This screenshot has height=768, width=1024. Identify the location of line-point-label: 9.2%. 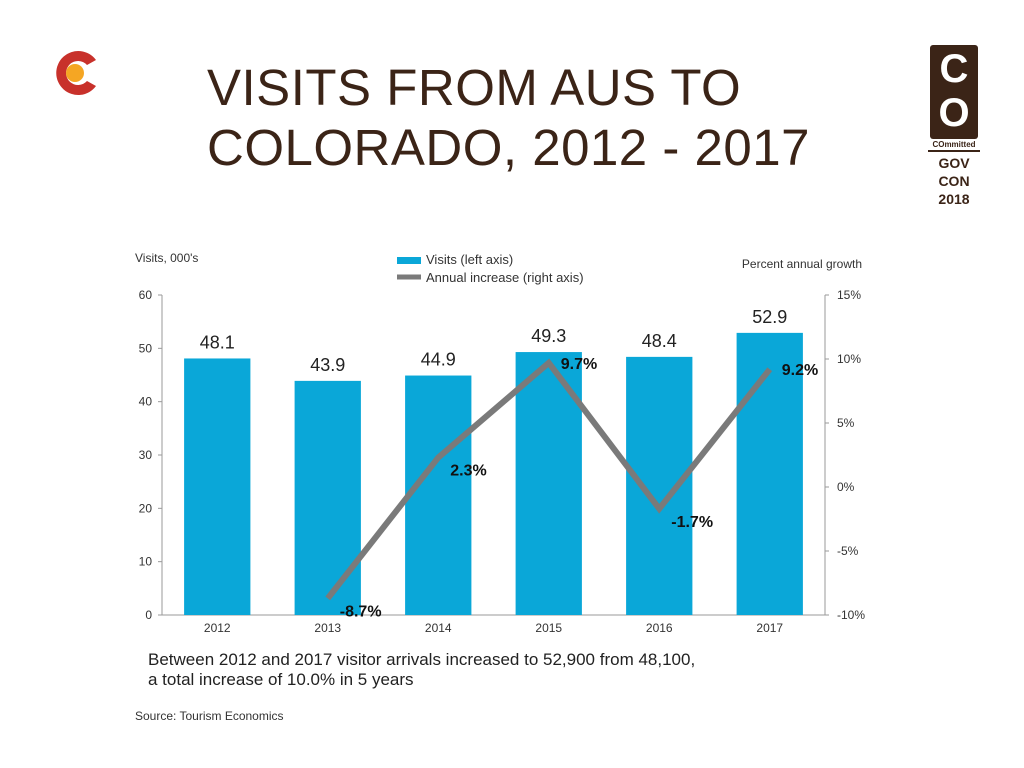
(800, 370).